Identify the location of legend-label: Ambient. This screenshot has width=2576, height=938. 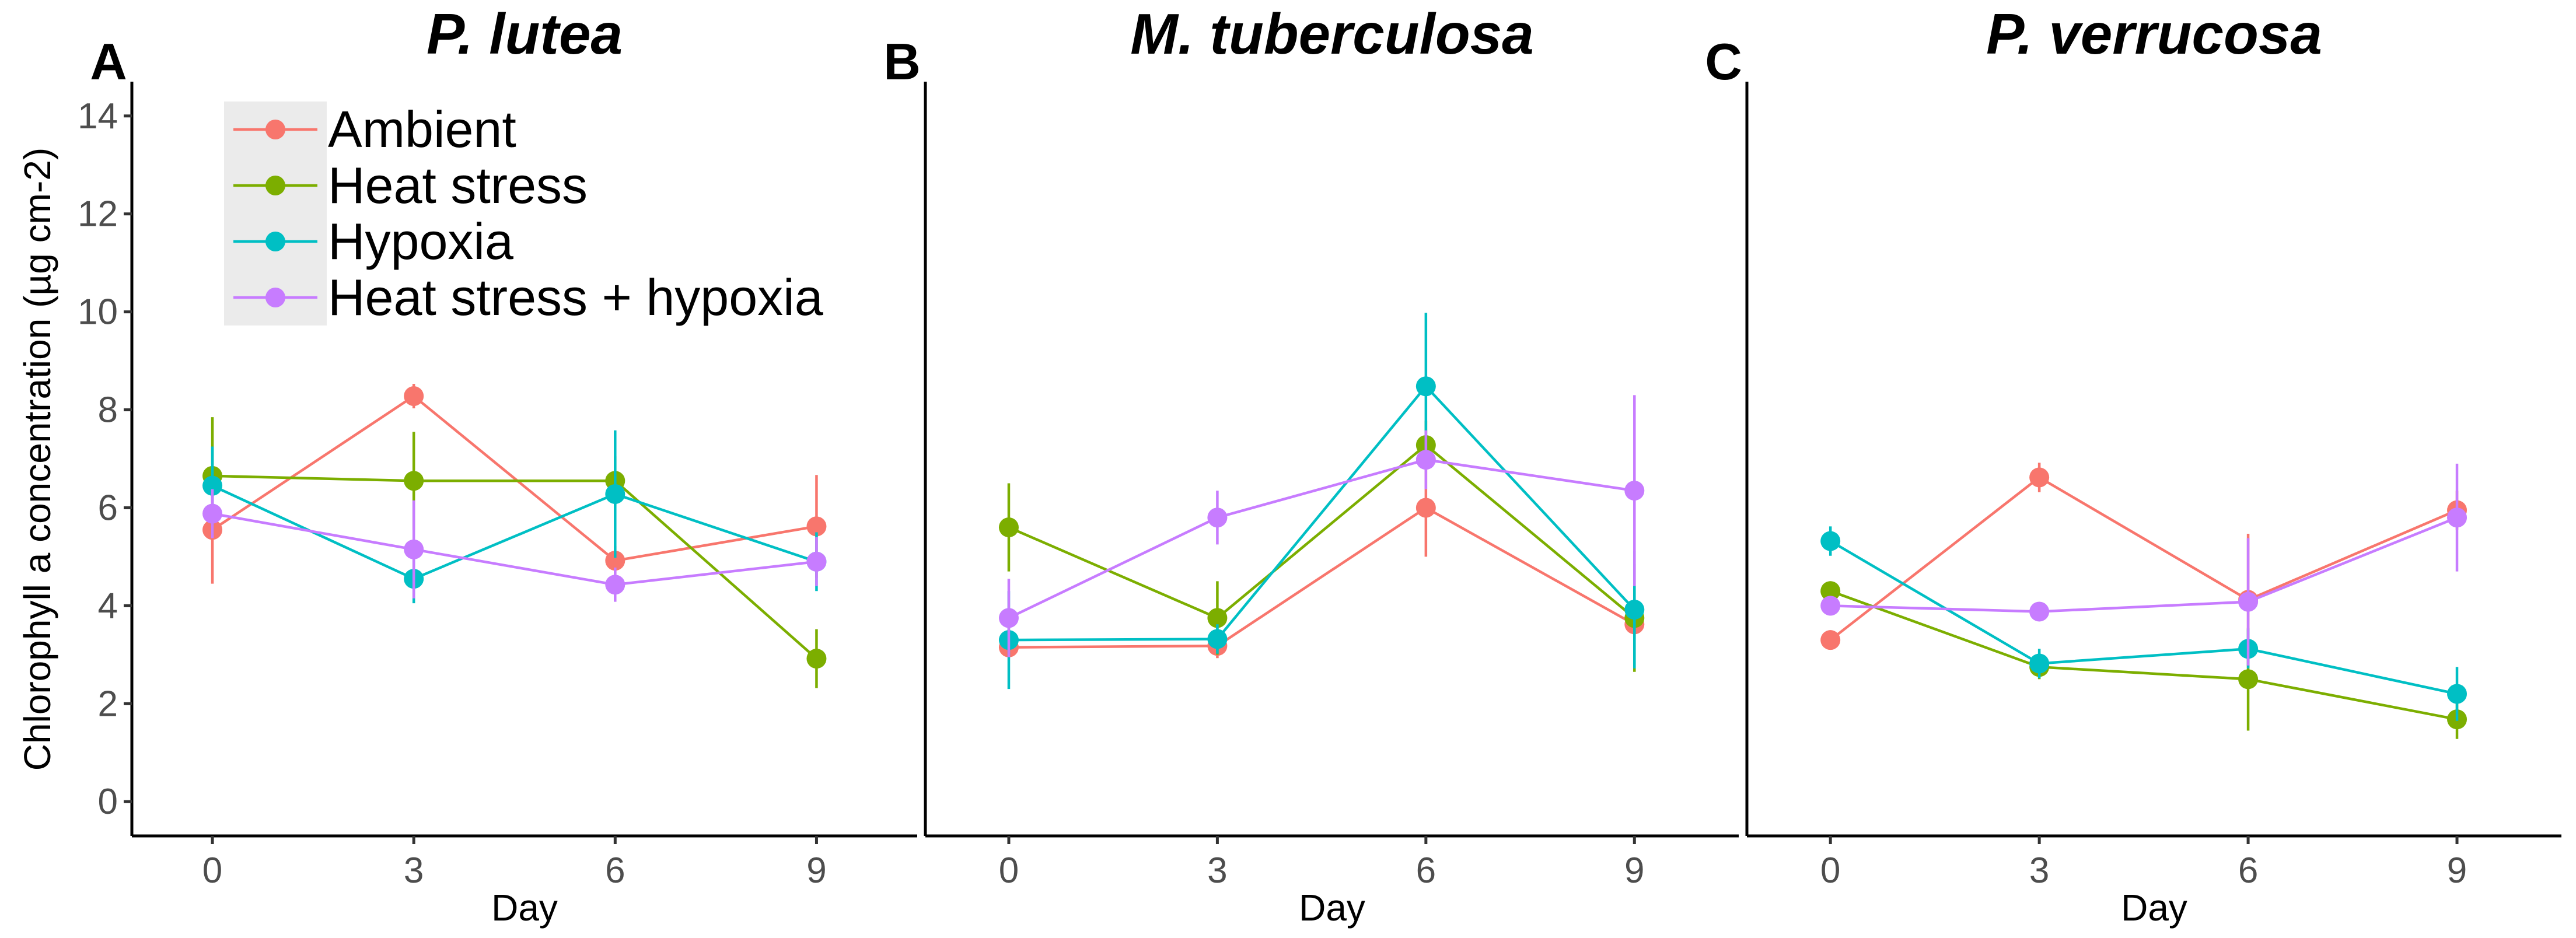
(422, 129).